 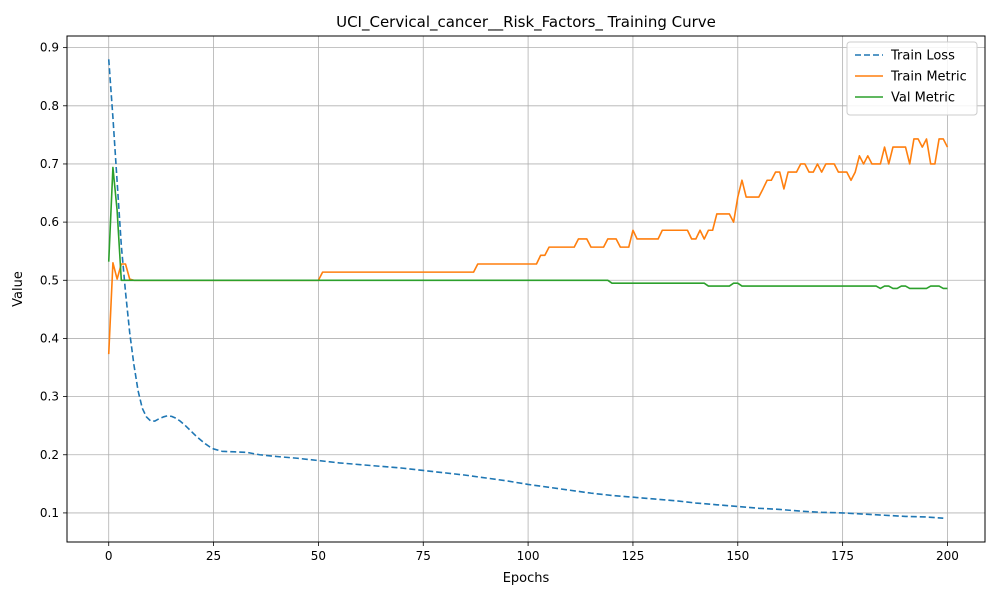 What do you see at coordinates (528, 556) in the screenshot?
I see `x-tick-label: 100` at bounding box center [528, 556].